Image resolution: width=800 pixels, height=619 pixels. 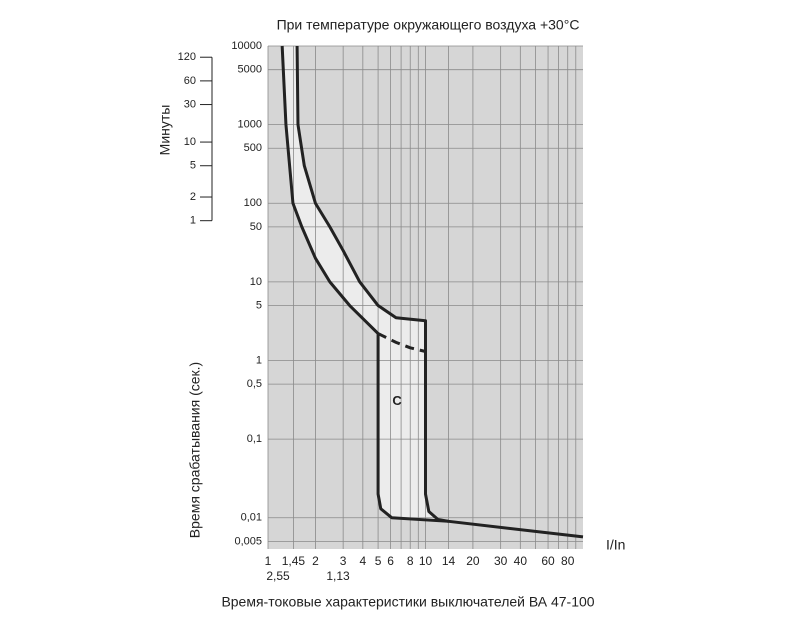 I want to click on x-tick-label: 4, so click(x=362, y=561).